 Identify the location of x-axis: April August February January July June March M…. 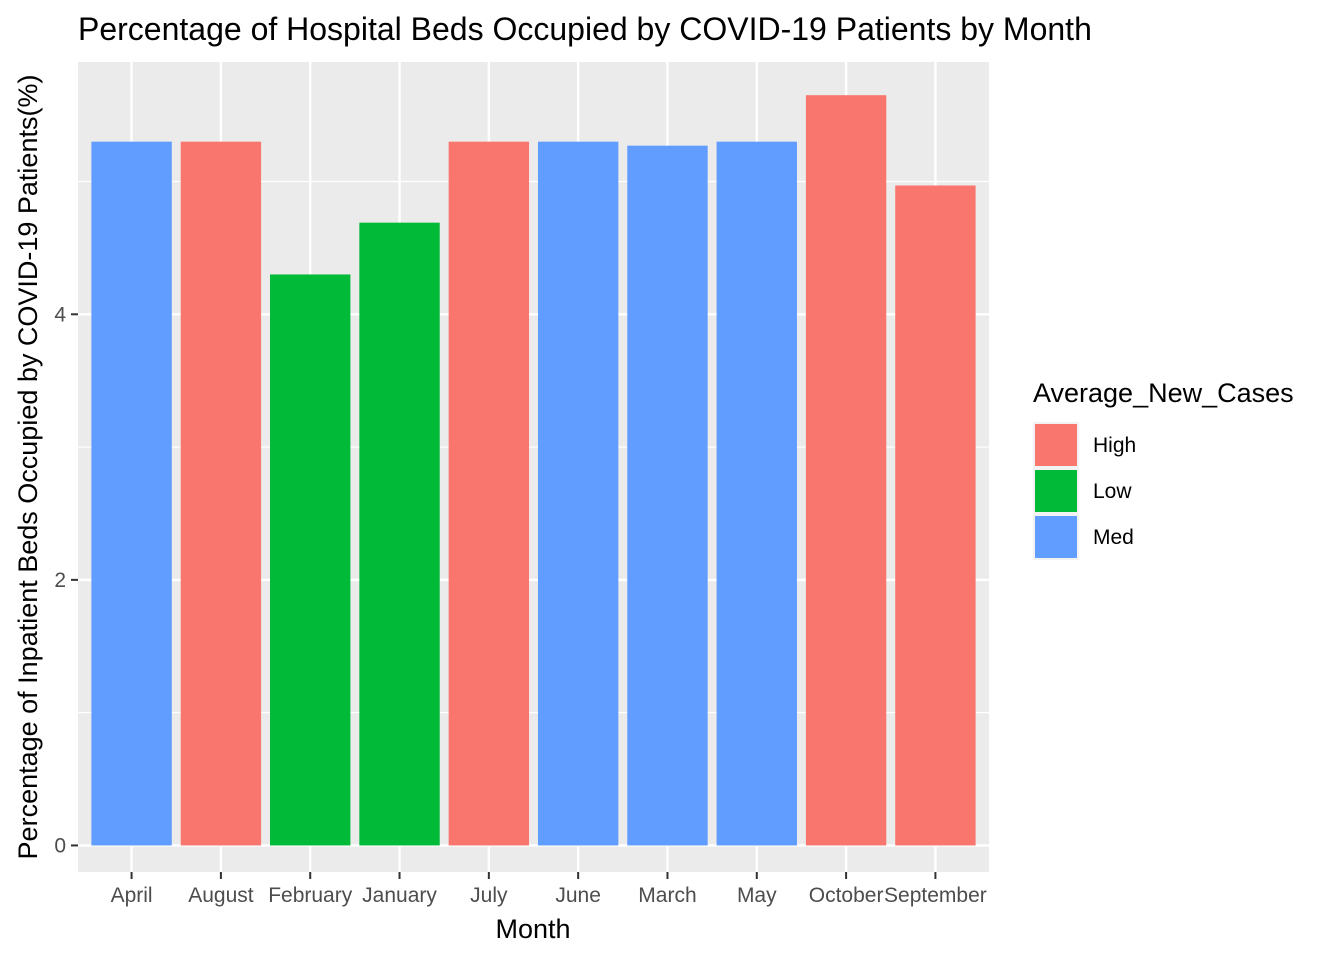
(549, 889).